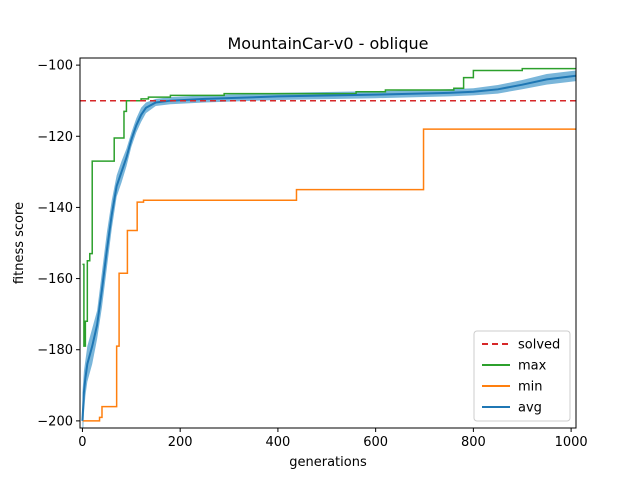 Image resolution: width=640 pixels, height=480 pixels. I want to click on chart-title: MountainCar-v0 - oblique, so click(328, 43).